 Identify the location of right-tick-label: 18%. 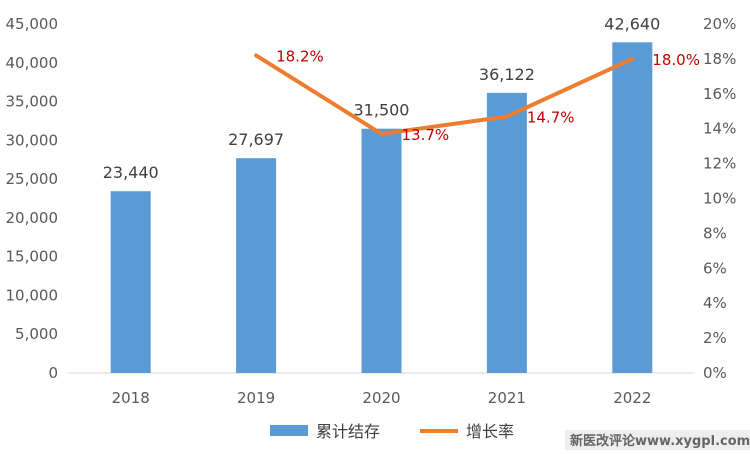
(719, 59).